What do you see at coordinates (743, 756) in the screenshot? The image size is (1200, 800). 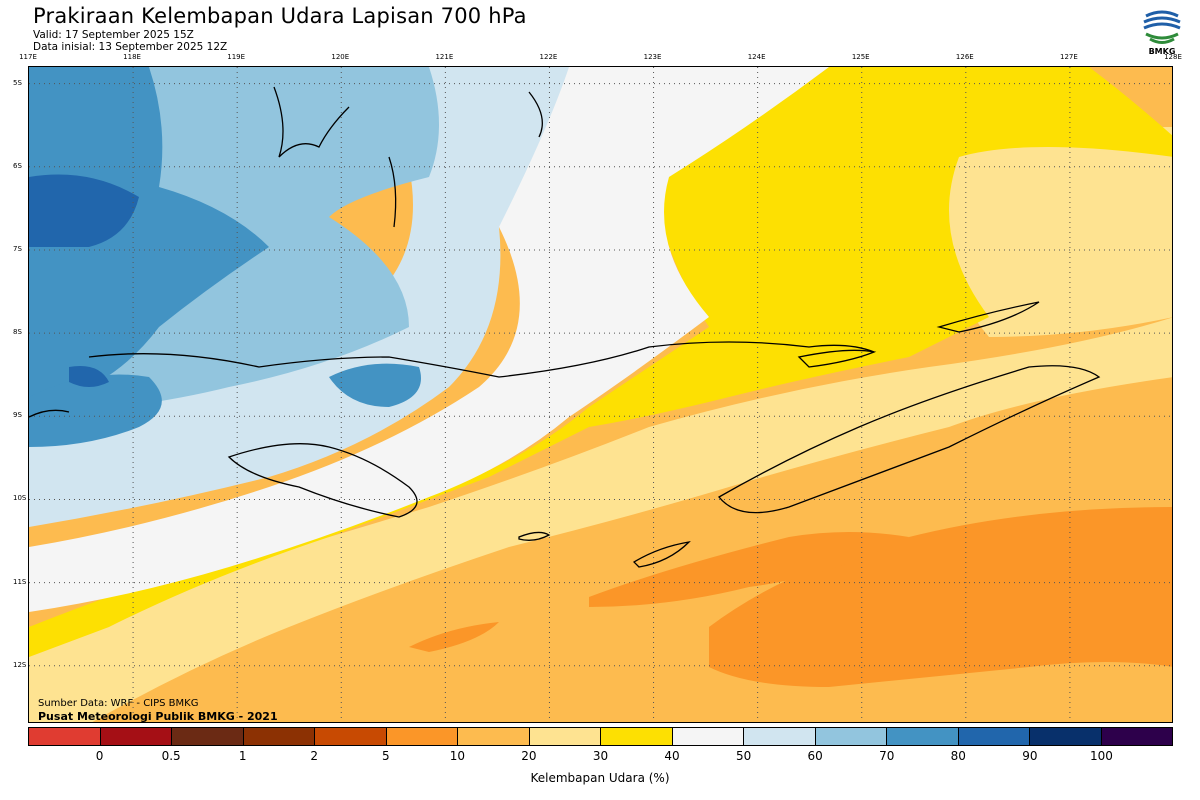 I see `legend-tick: 50` at bounding box center [743, 756].